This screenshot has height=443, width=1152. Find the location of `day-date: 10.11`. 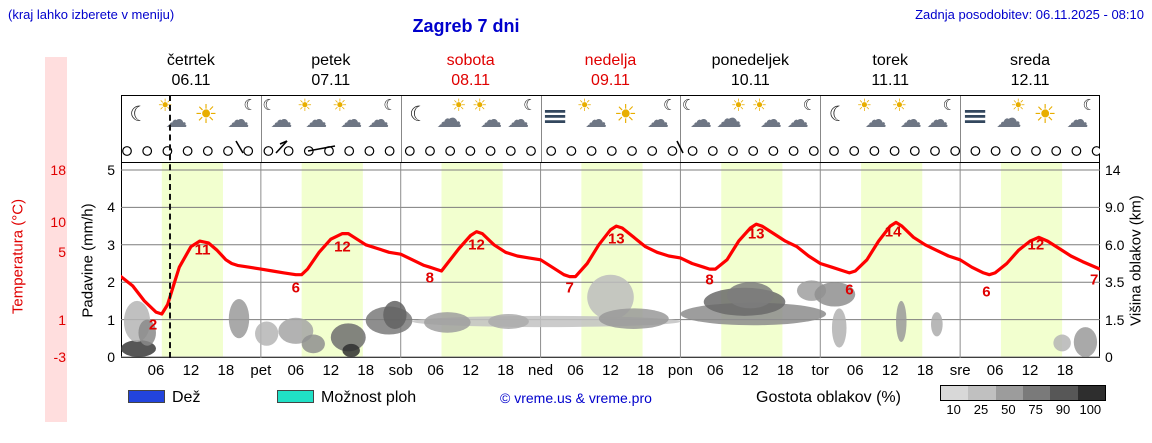

day-date: 10.11 is located at coordinates (750, 80).